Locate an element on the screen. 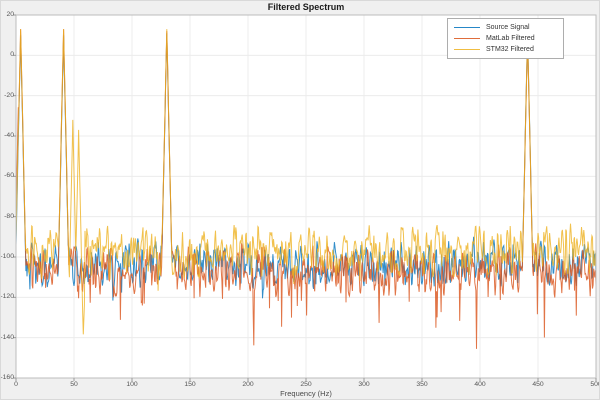 The width and height of the screenshot is (600, 400). y-tick-label: -120 is located at coordinates (7, 297).